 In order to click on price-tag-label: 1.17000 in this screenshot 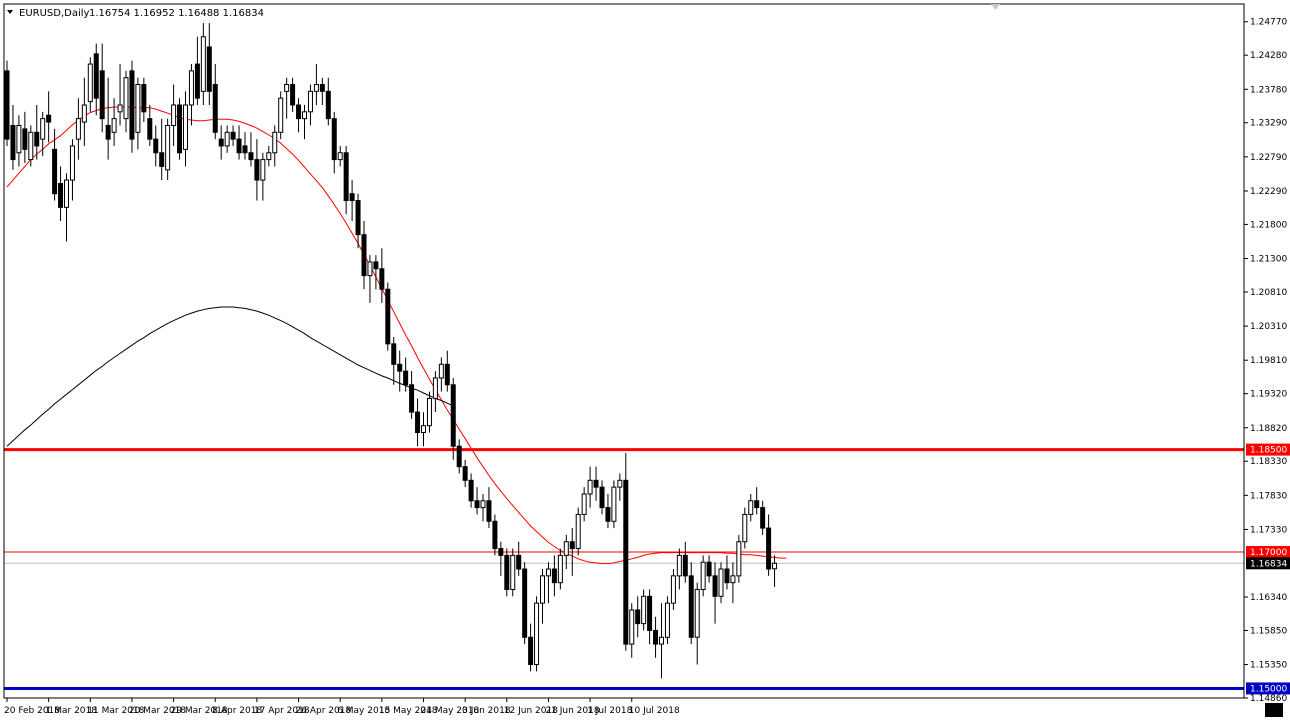, I will do `click(1268, 553)`.